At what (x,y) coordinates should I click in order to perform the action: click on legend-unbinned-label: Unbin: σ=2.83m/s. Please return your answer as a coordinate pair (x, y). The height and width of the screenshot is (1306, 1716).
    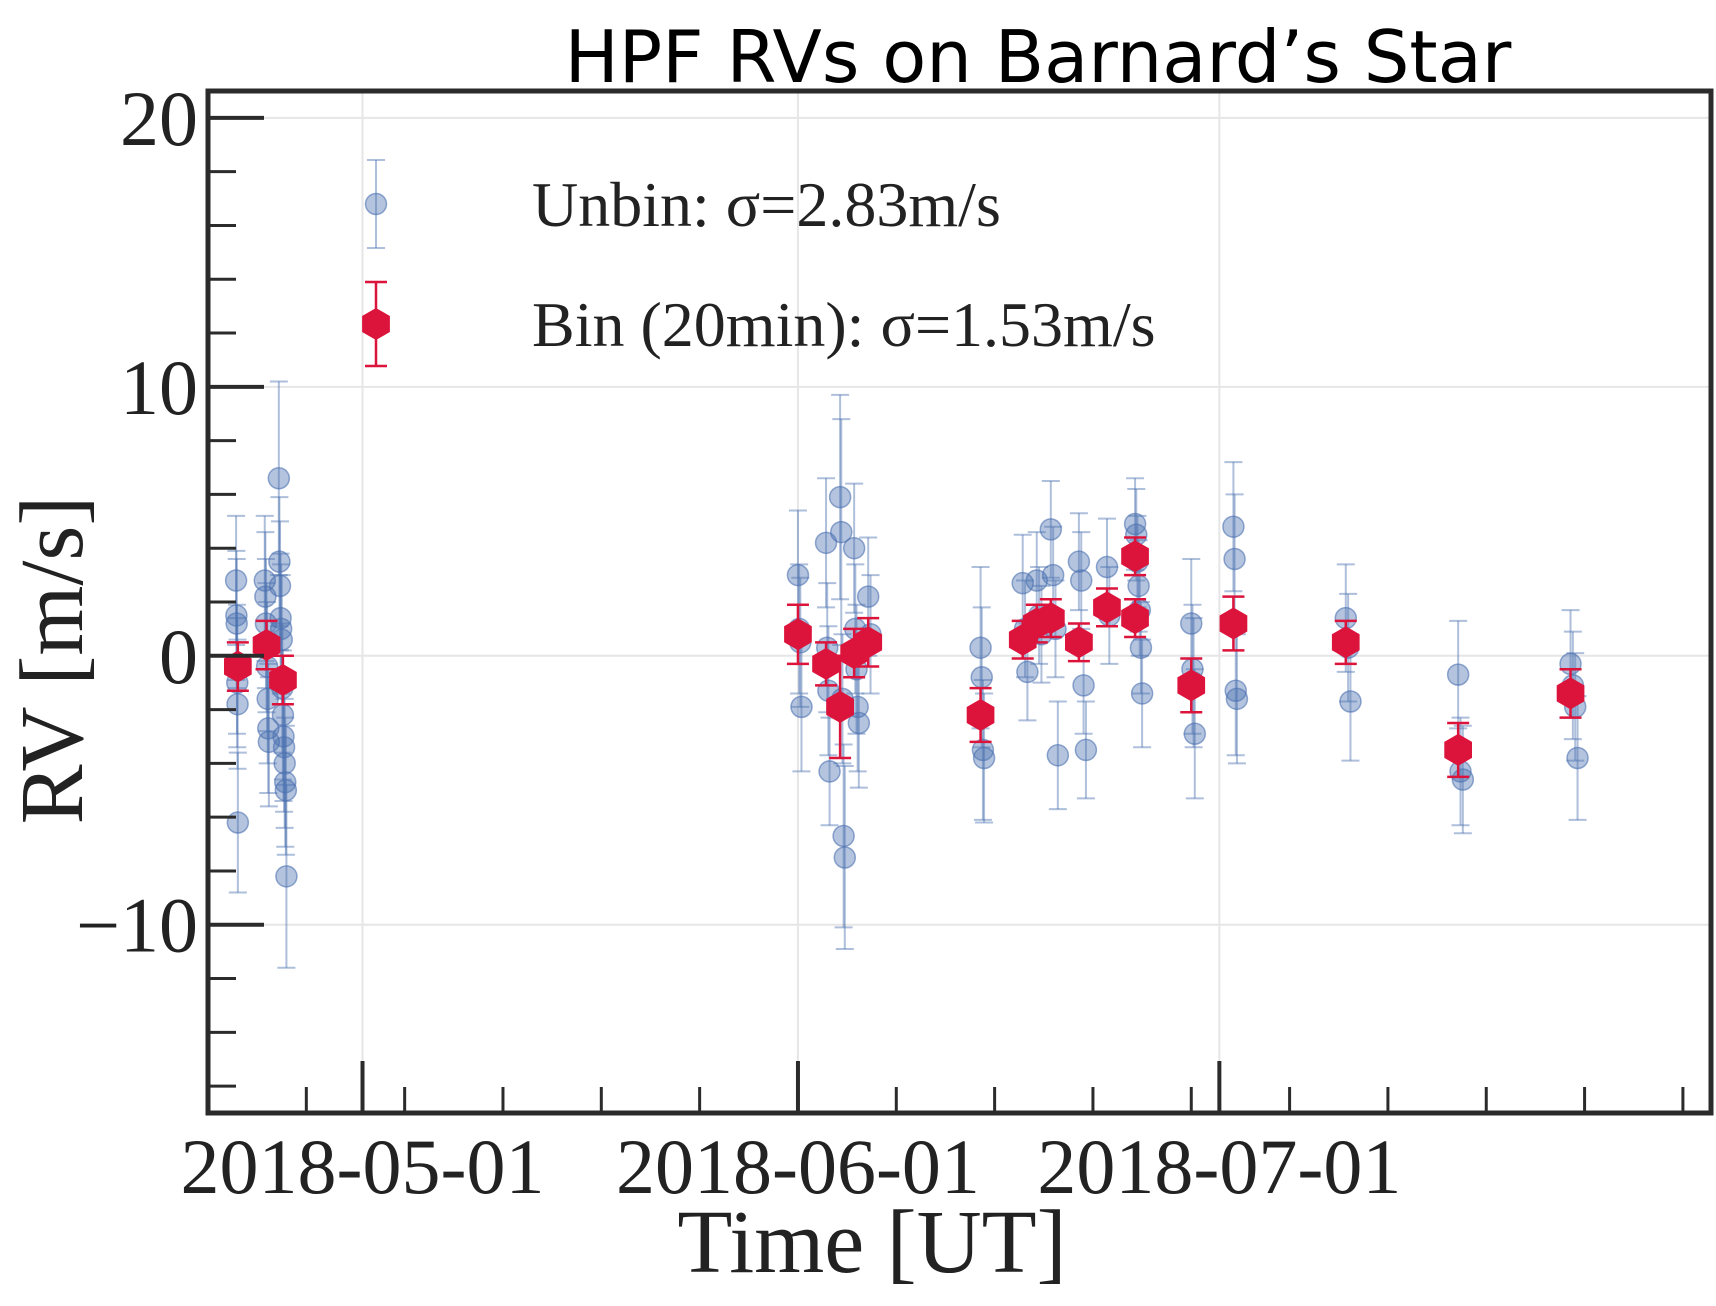
    Looking at the image, I should click on (766, 204).